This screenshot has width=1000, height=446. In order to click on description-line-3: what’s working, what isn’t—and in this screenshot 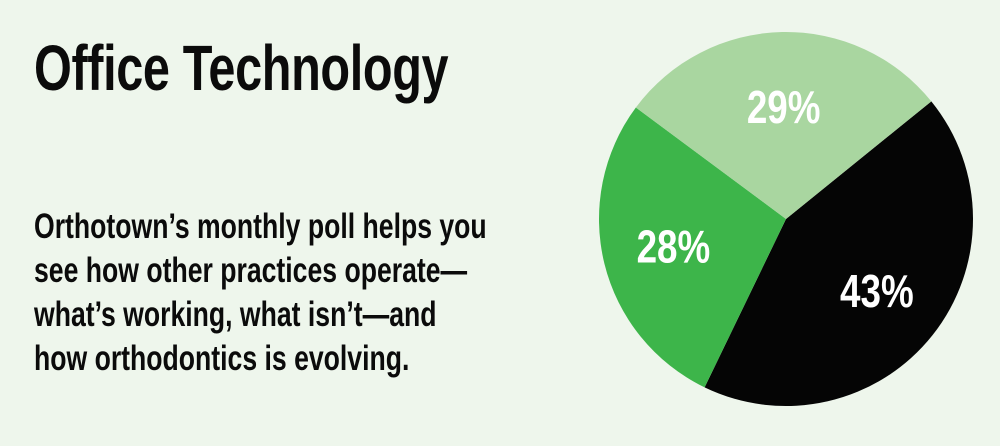, I will do `click(235, 314)`.